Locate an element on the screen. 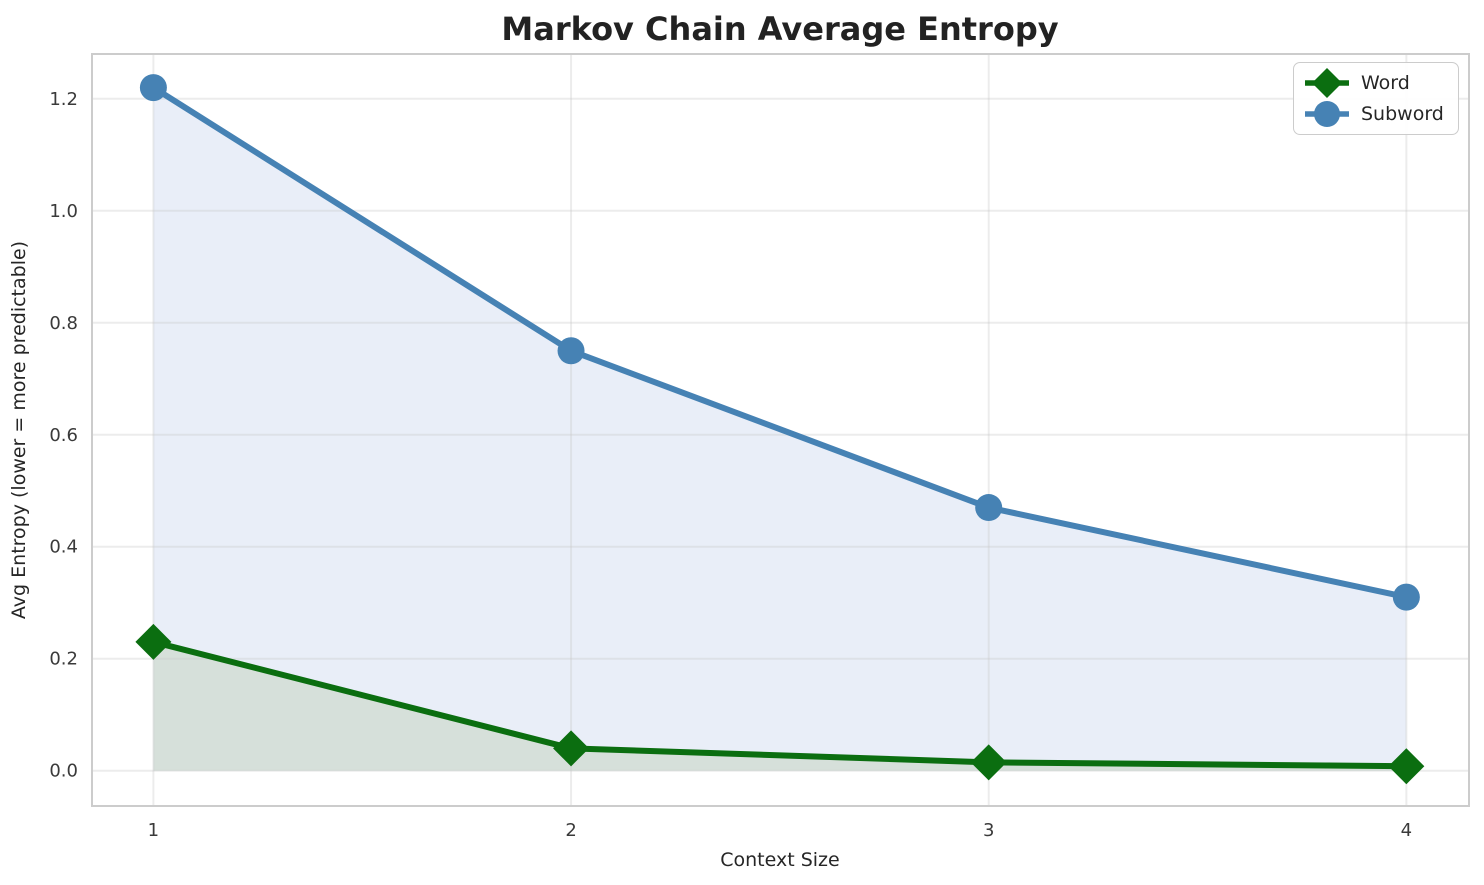 The width and height of the screenshot is (1484, 885). x-tick-labels: 1 2 3 4 is located at coordinates (780, 830).